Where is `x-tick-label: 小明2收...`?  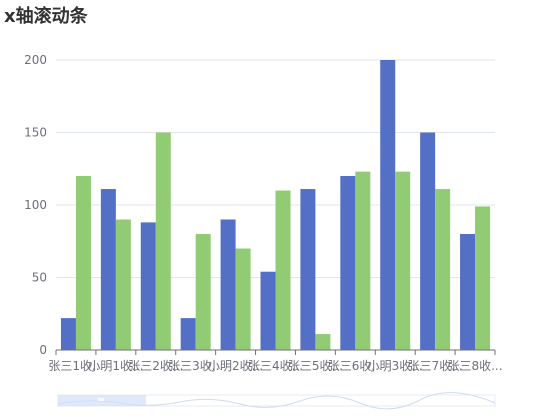 x-tick-label: 小明2收... is located at coordinates (235, 366).